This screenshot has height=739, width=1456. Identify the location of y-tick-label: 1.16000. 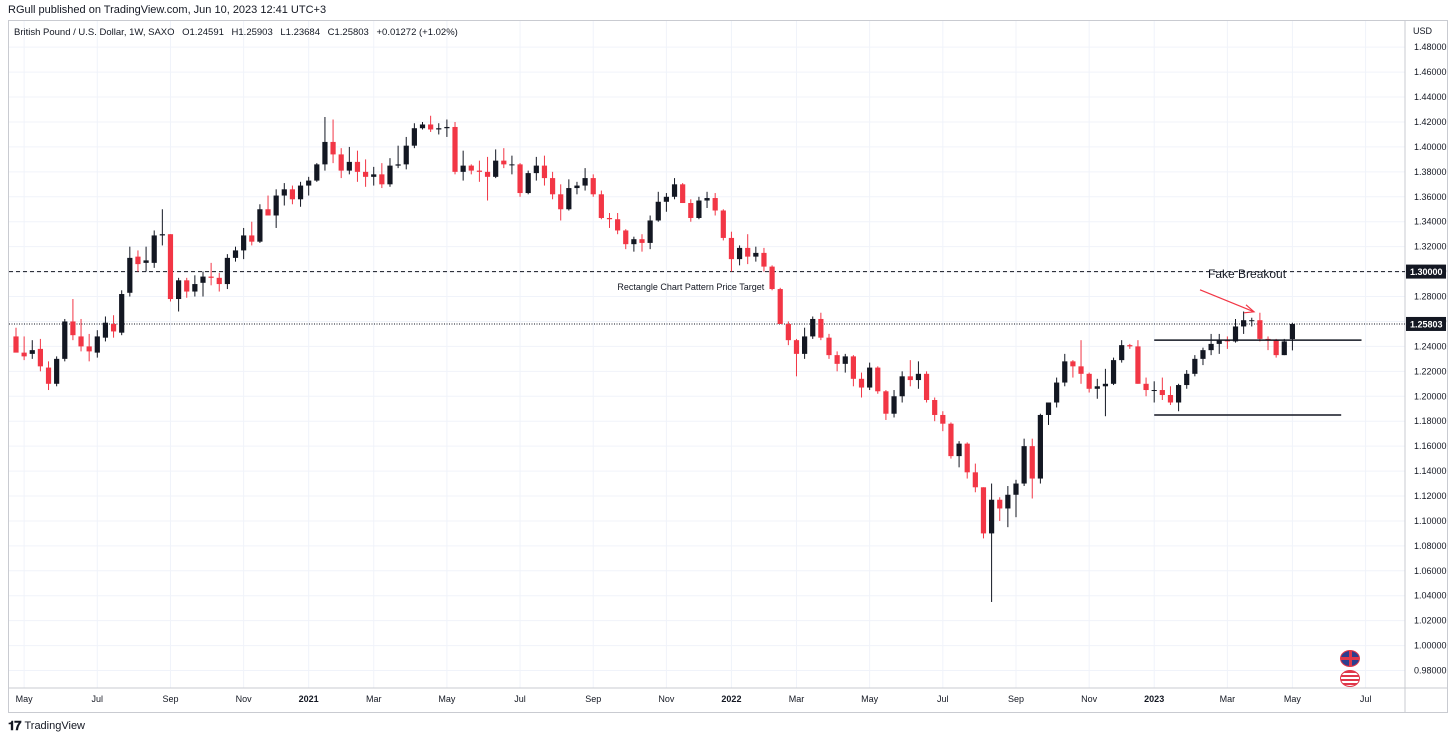
(1430, 446).